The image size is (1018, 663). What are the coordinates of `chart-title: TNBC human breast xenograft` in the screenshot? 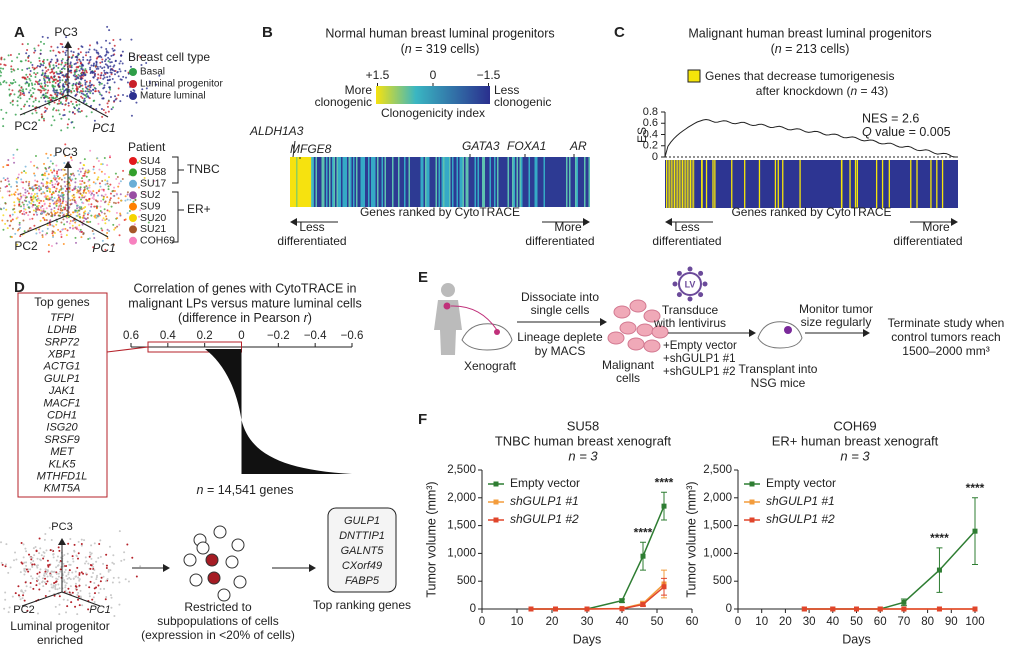 It's located at (583, 440).